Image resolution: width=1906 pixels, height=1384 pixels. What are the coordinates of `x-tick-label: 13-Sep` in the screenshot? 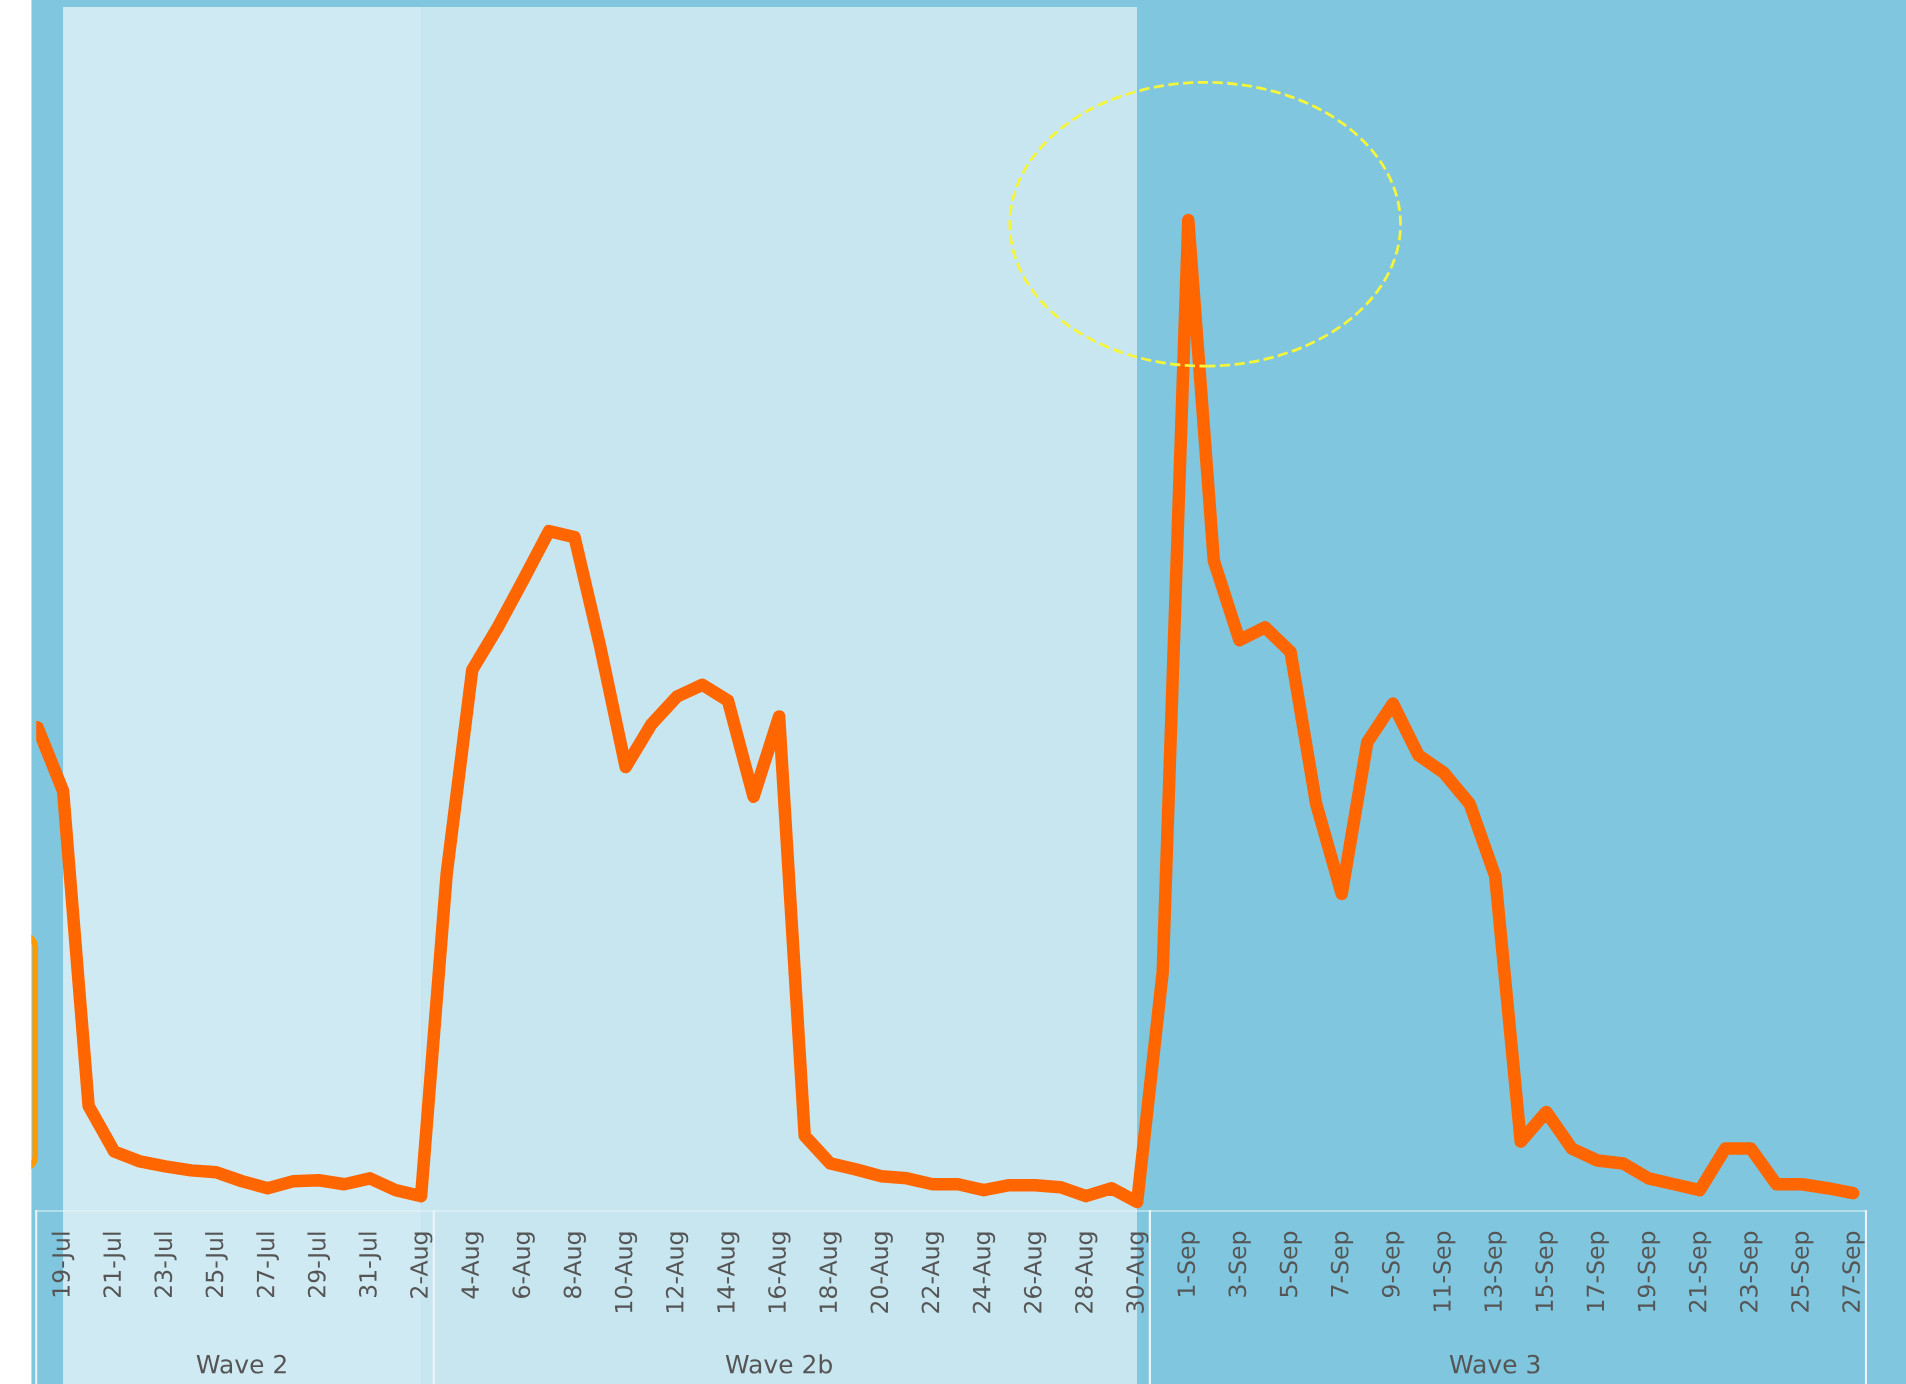 It's located at (1495, 1271).